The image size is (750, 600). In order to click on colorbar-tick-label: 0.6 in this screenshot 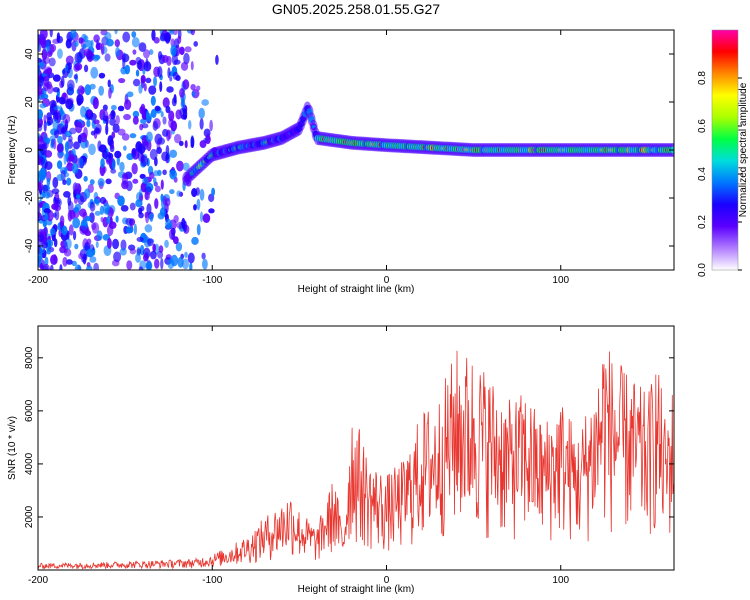, I will do `click(702, 126)`.